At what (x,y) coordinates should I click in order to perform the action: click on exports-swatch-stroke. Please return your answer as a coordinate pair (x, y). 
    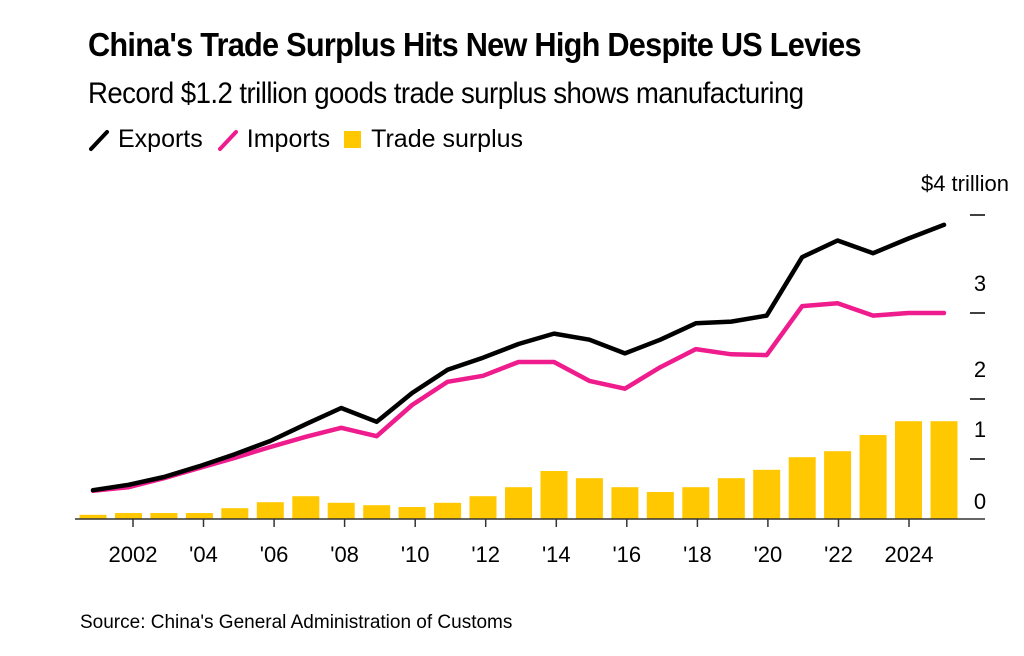
    Looking at the image, I should click on (99, 140).